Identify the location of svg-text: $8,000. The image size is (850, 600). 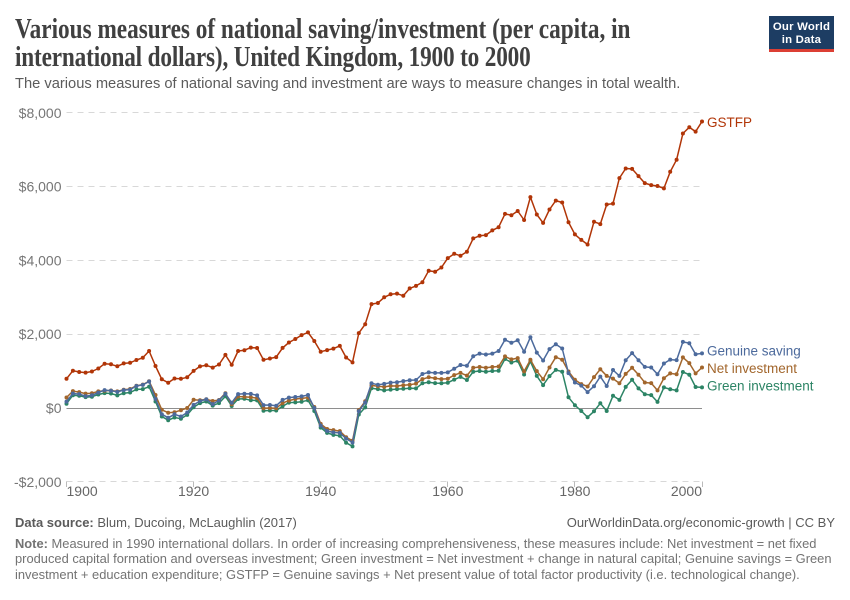
(40, 113).